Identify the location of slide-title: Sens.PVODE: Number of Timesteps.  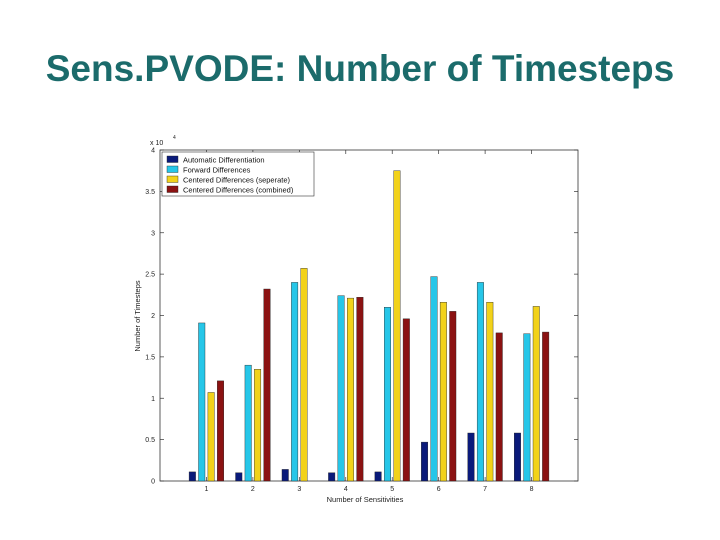
(360, 68).